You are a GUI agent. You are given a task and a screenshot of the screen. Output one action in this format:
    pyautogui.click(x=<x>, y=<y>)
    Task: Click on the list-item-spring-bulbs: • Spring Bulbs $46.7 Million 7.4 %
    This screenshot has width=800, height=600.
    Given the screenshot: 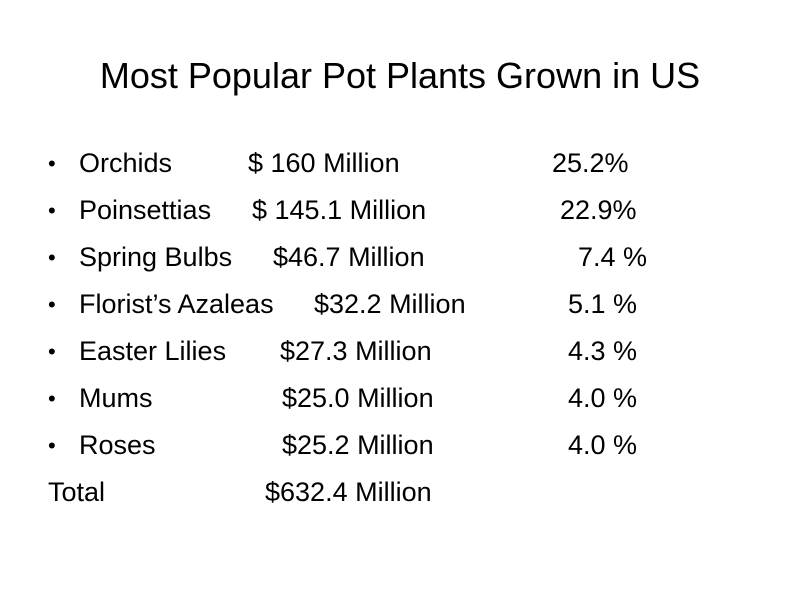 What is the action you would take?
    pyautogui.click(x=398, y=257)
    